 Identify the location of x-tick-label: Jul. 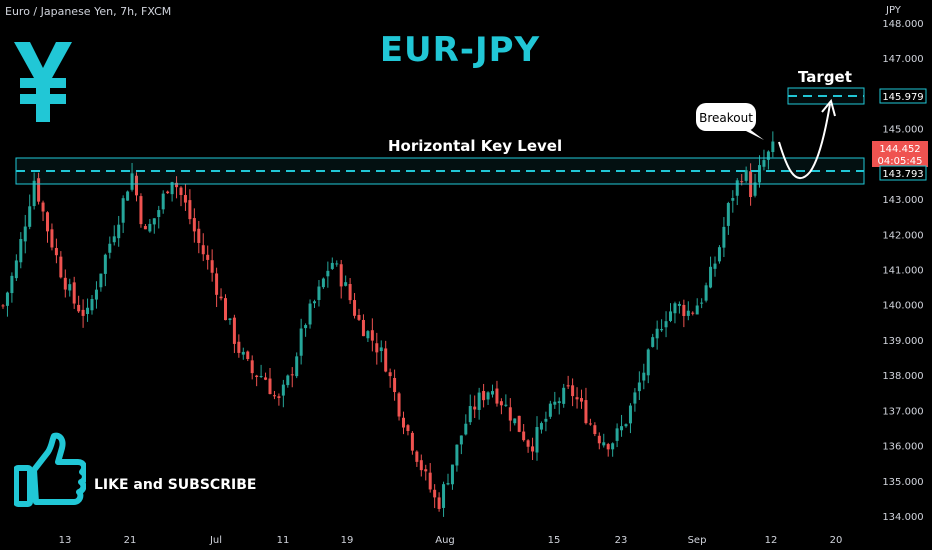
(215, 540).